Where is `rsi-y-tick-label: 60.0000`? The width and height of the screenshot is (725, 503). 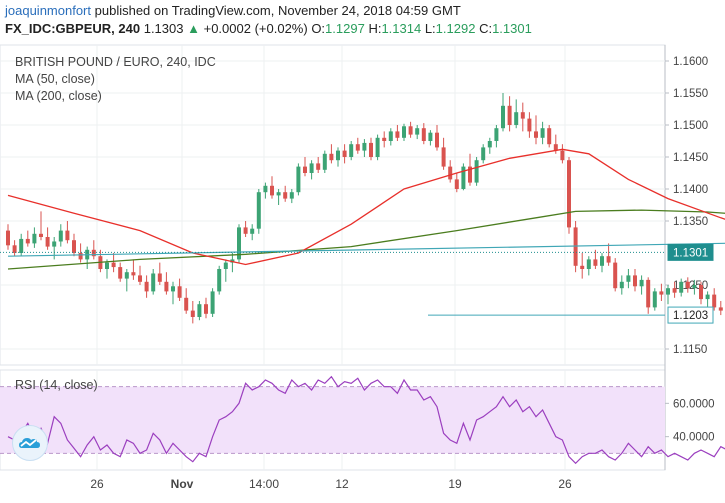
rsi-y-tick-label: 60.0000 is located at coordinates (694, 404).